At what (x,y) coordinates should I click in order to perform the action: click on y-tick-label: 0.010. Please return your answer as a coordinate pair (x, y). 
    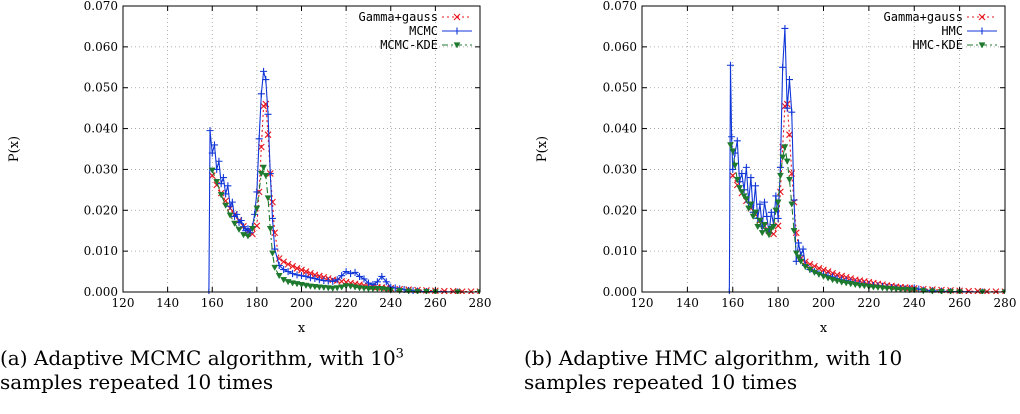
    Looking at the image, I should click on (101, 251).